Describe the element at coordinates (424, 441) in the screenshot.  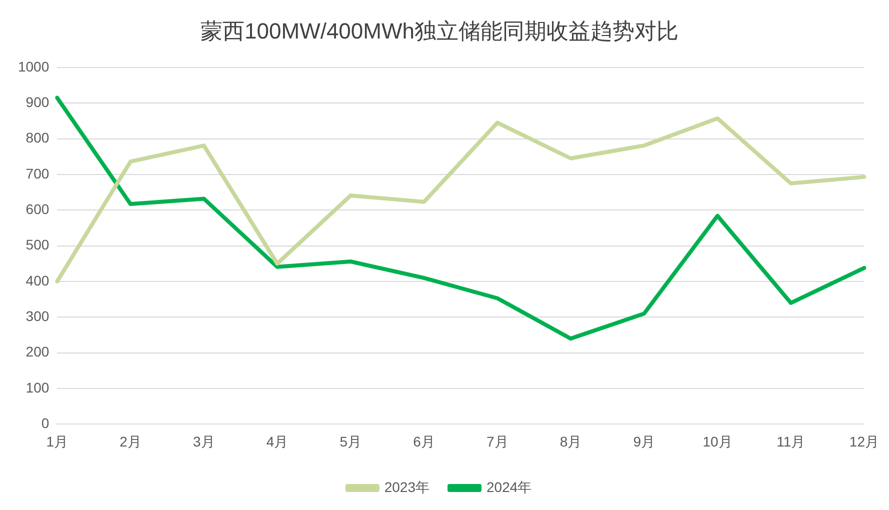
I see `x-tick-label: 6月` at that location.